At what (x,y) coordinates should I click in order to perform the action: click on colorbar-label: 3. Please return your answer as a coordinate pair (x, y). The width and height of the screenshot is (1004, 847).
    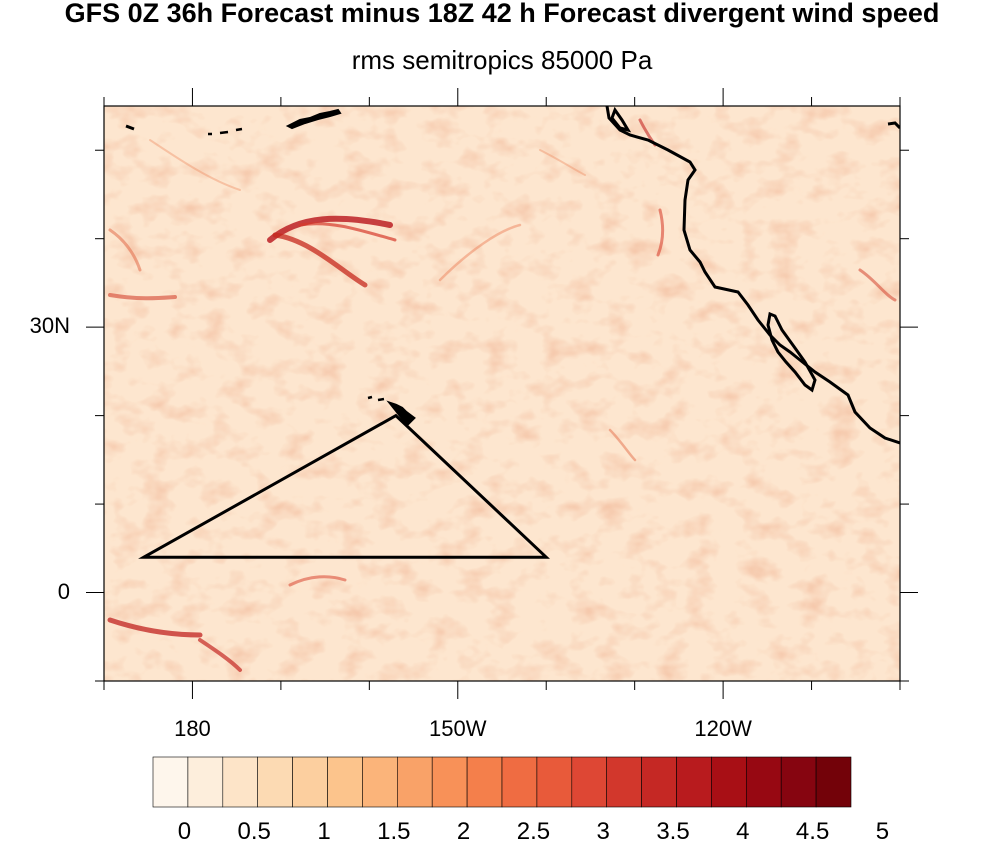
    Looking at the image, I should click on (603, 831).